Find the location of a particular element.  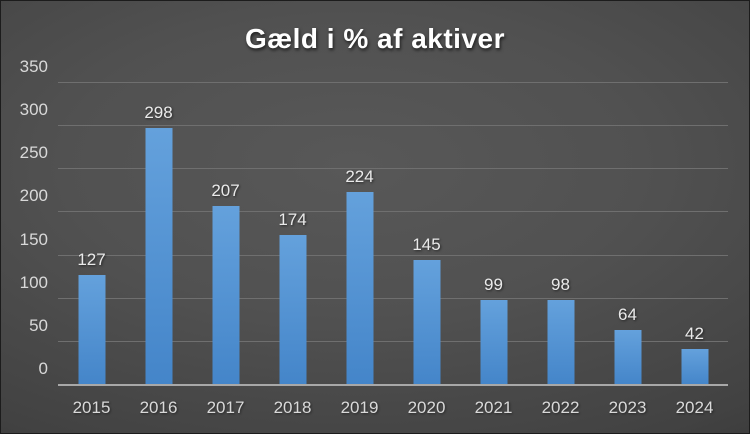

bar-2016 is located at coordinates (158, 256).